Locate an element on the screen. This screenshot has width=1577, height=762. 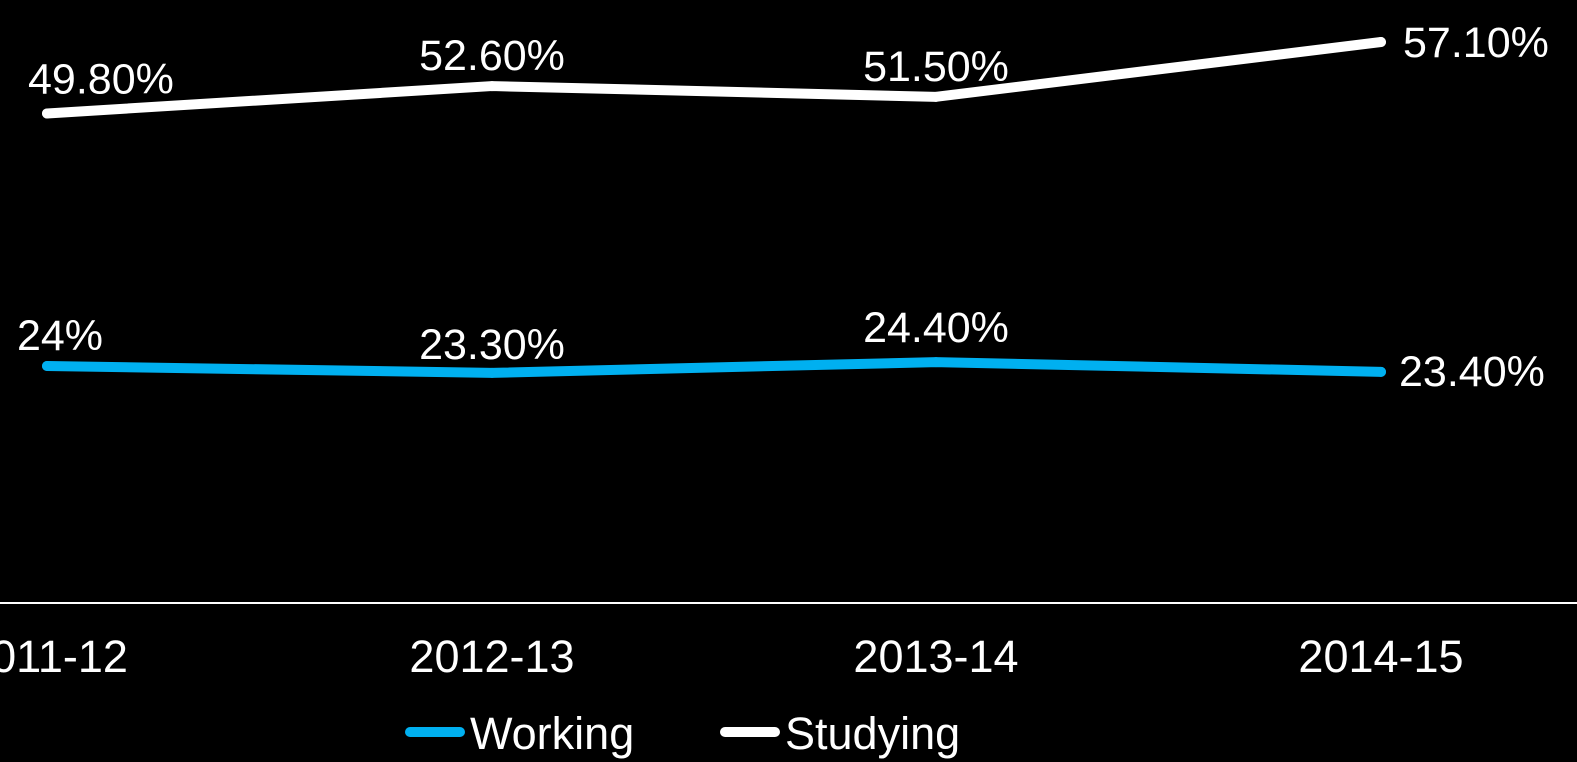
working-data-label: 24.40% is located at coordinates (936, 328).